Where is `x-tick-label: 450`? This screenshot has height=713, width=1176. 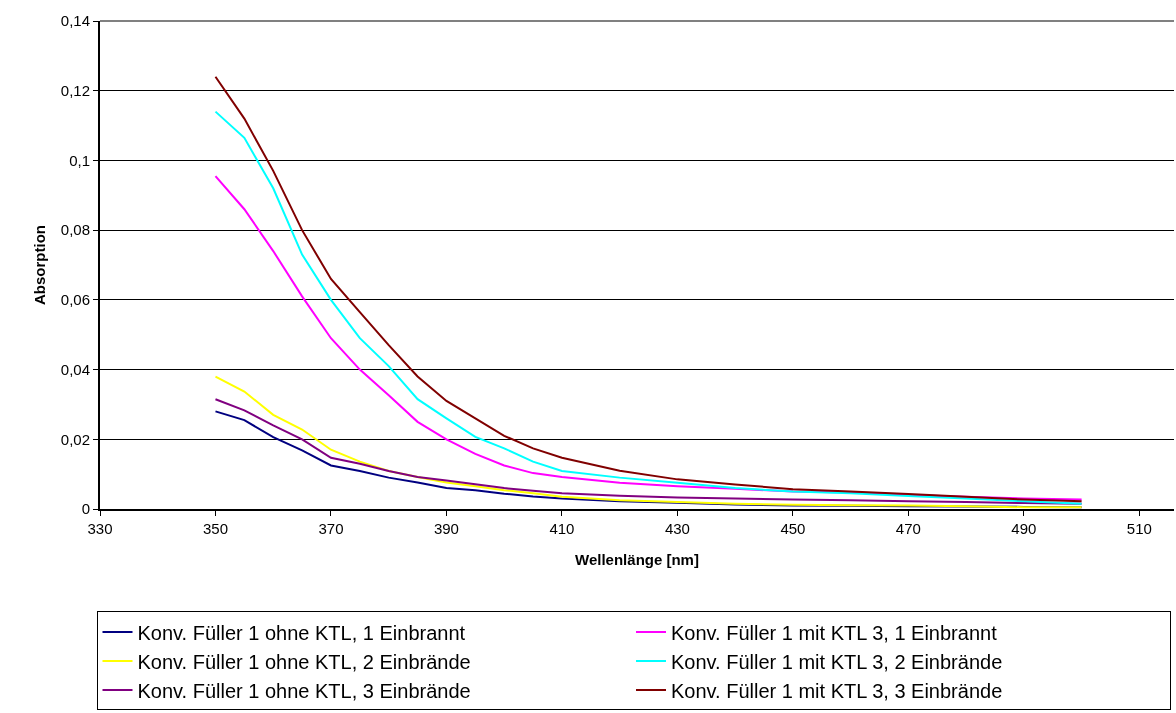 x-tick-label: 450 is located at coordinates (793, 528).